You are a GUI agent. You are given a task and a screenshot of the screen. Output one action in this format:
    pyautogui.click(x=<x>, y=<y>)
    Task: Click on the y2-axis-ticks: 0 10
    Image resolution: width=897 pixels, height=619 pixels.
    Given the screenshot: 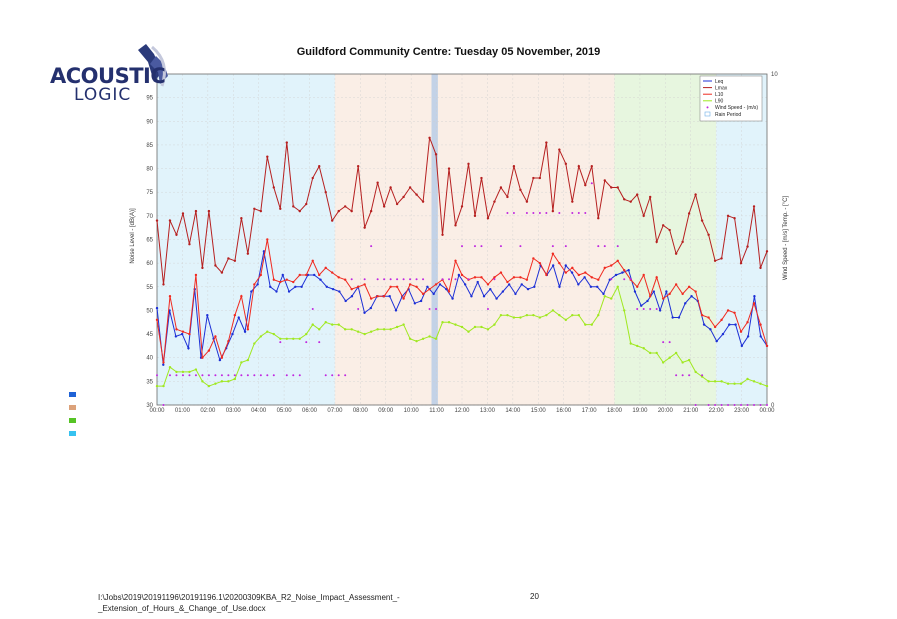 What is the action you would take?
    pyautogui.click(x=774, y=240)
    